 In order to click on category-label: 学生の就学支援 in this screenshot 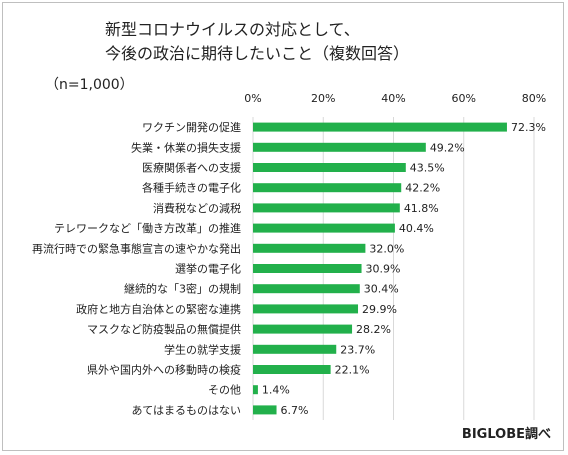, I will do `click(202, 349)`.